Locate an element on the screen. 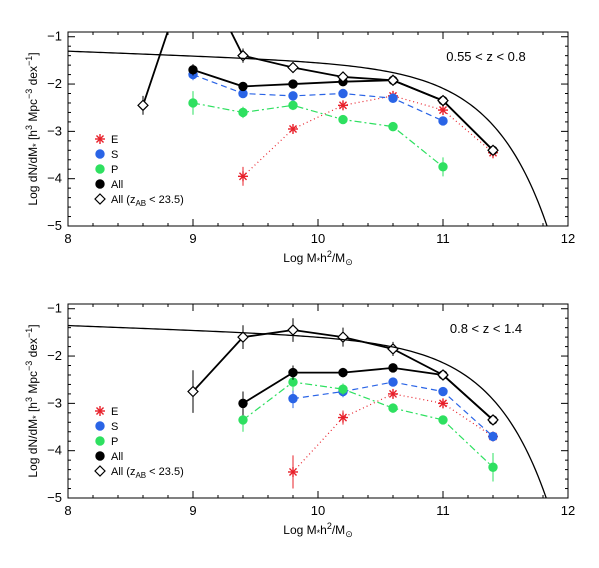 This screenshot has height=568, width=599. legend-label: S is located at coordinates (114, 427).